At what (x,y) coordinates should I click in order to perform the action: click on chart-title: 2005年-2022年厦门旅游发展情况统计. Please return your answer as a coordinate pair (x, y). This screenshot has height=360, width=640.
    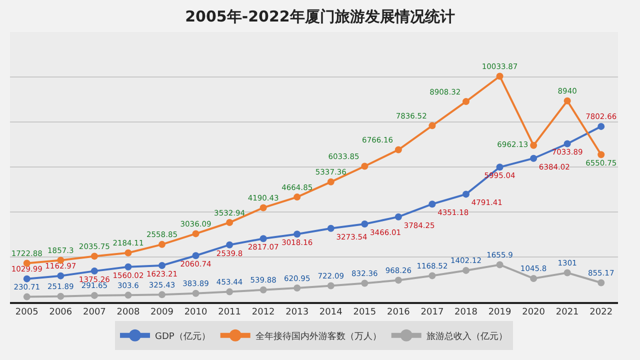
    Looking at the image, I should click on (320, 16).